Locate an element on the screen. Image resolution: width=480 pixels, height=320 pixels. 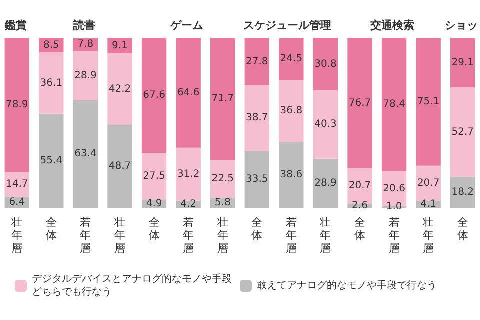
data-label: 4.9 is located at coordinates (154, 204).